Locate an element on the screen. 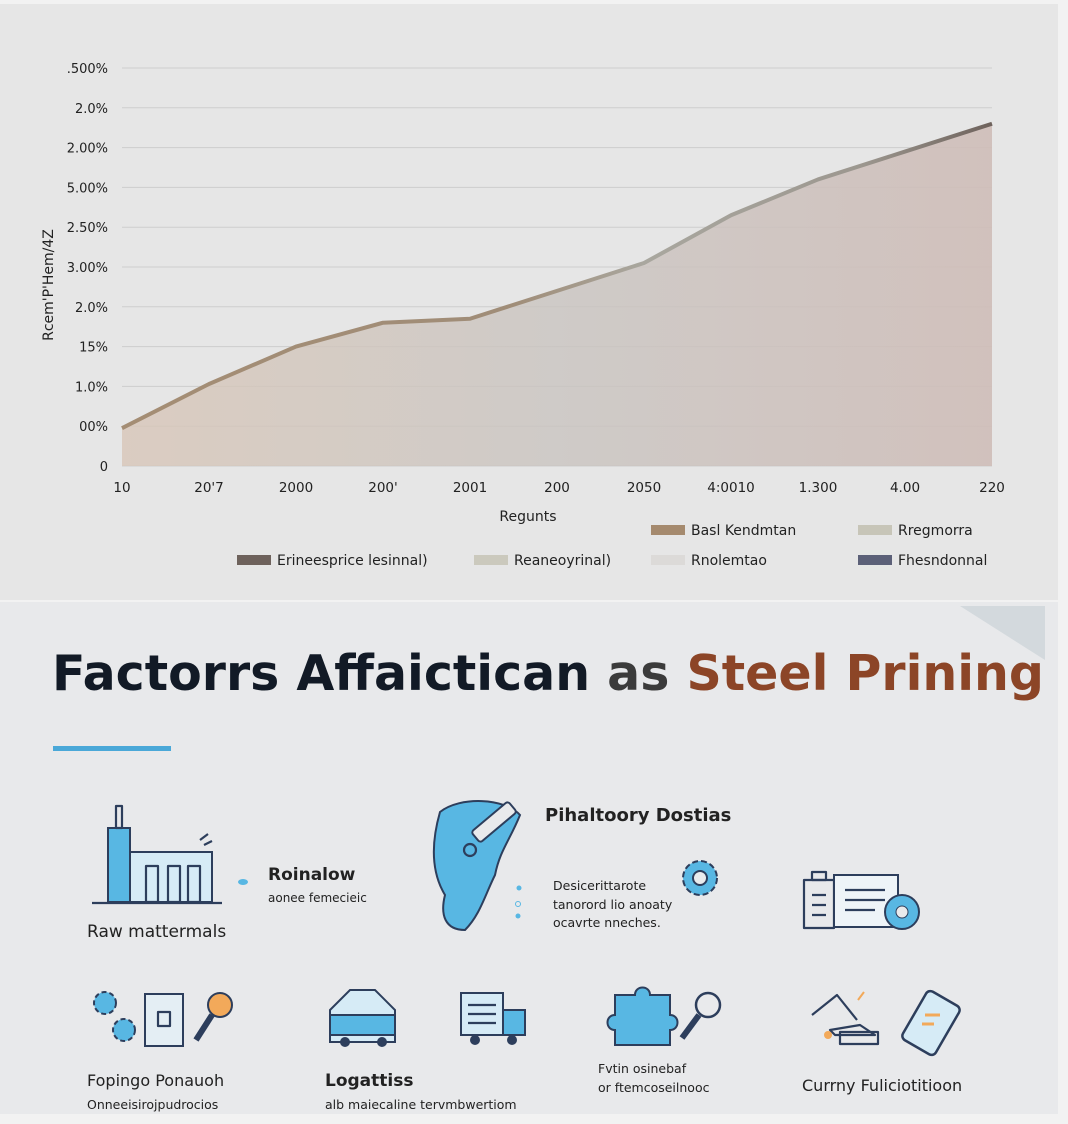 The height and width of the screenshot is (1124, 1068). y-tick-label: .500% is located at coordinates (87, 69).